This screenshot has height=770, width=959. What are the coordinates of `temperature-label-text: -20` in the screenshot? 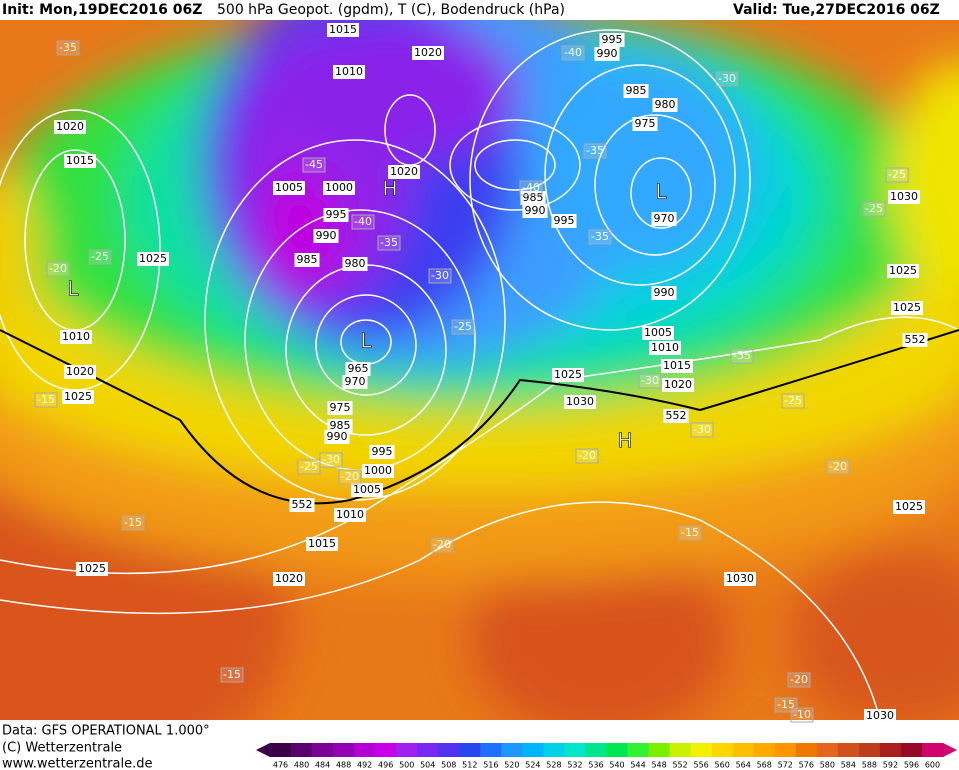 It's located at (58, 268).